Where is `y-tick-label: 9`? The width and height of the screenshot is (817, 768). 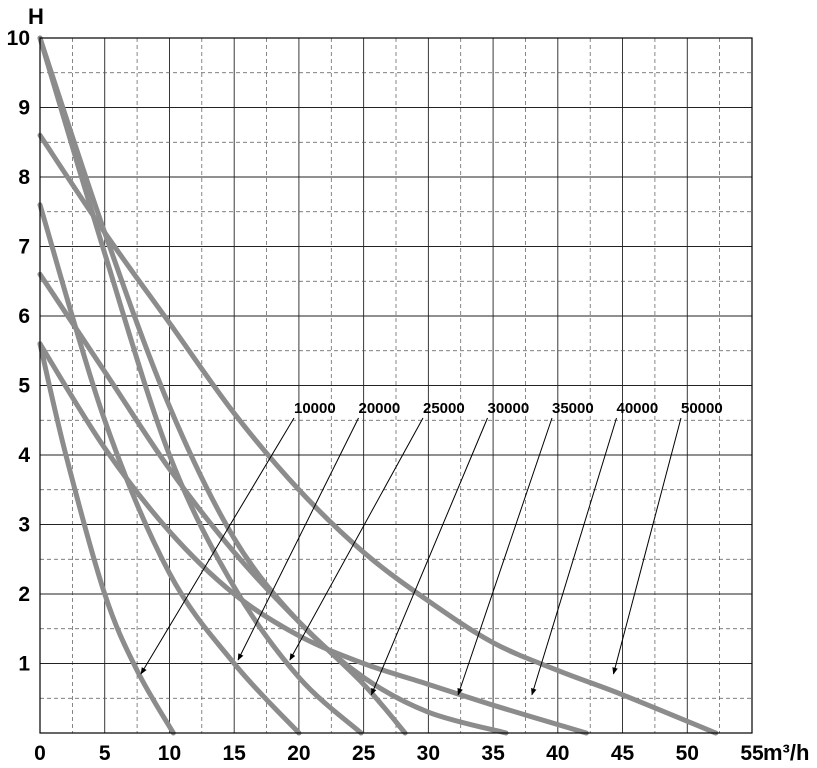 y-tick-label: 9 is located at coordinates (24, 108).